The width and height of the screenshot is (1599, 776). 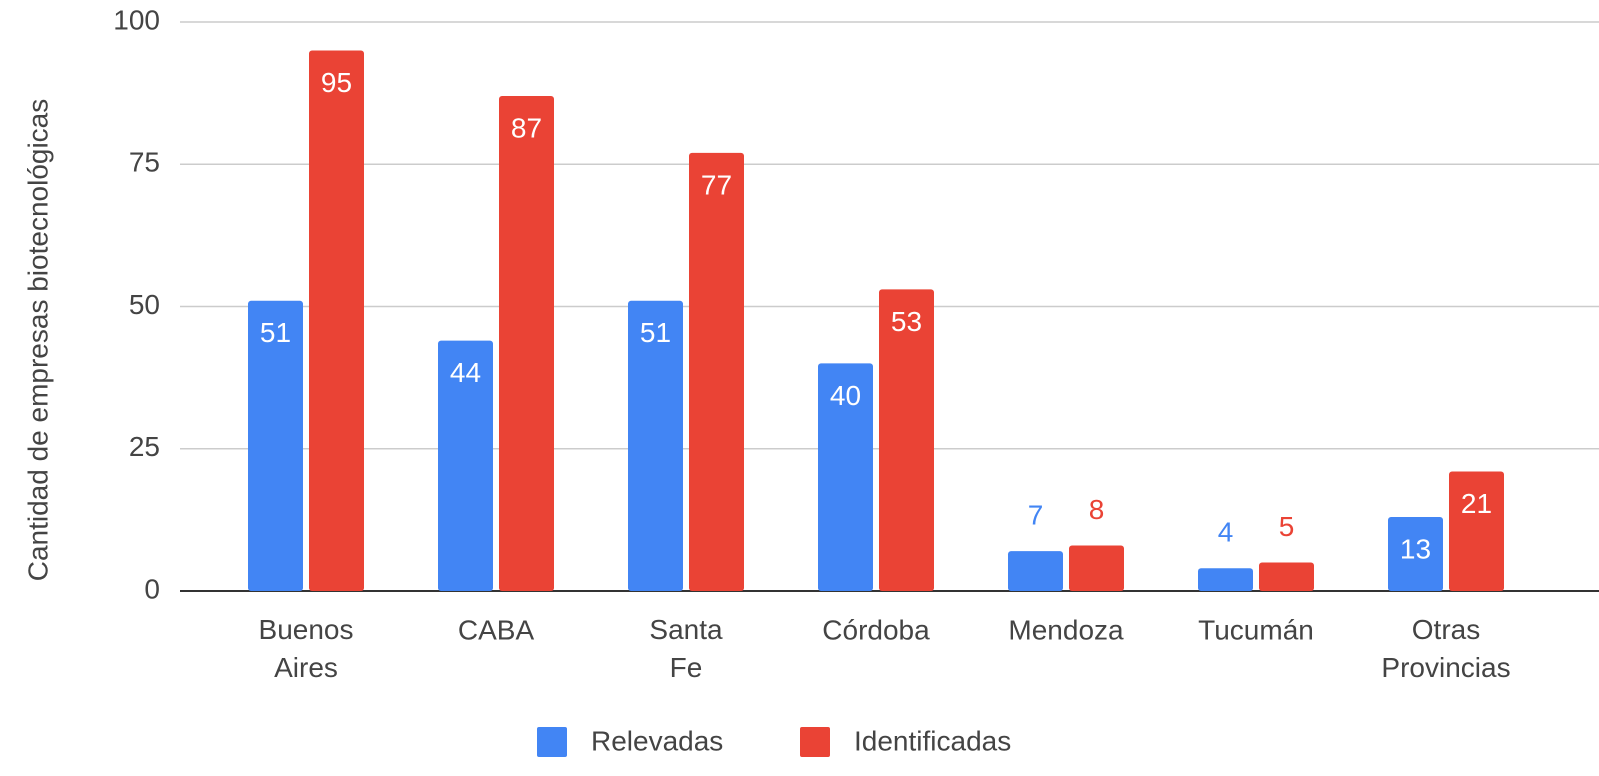 What do you see at coordinates (496, 629) in the screenshot?
I see `x-tick-label: CABA` at bounding box center [496, 629].